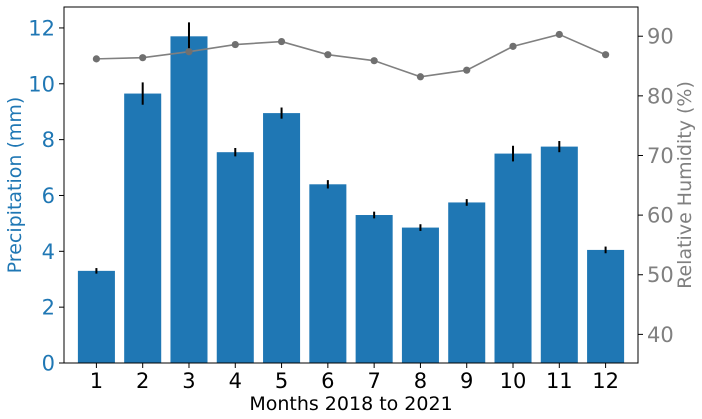  What do you see at coordinates (188, 381) in the screenshot?
I see `x-tick-label: 3` at bounding box center [188, 381].